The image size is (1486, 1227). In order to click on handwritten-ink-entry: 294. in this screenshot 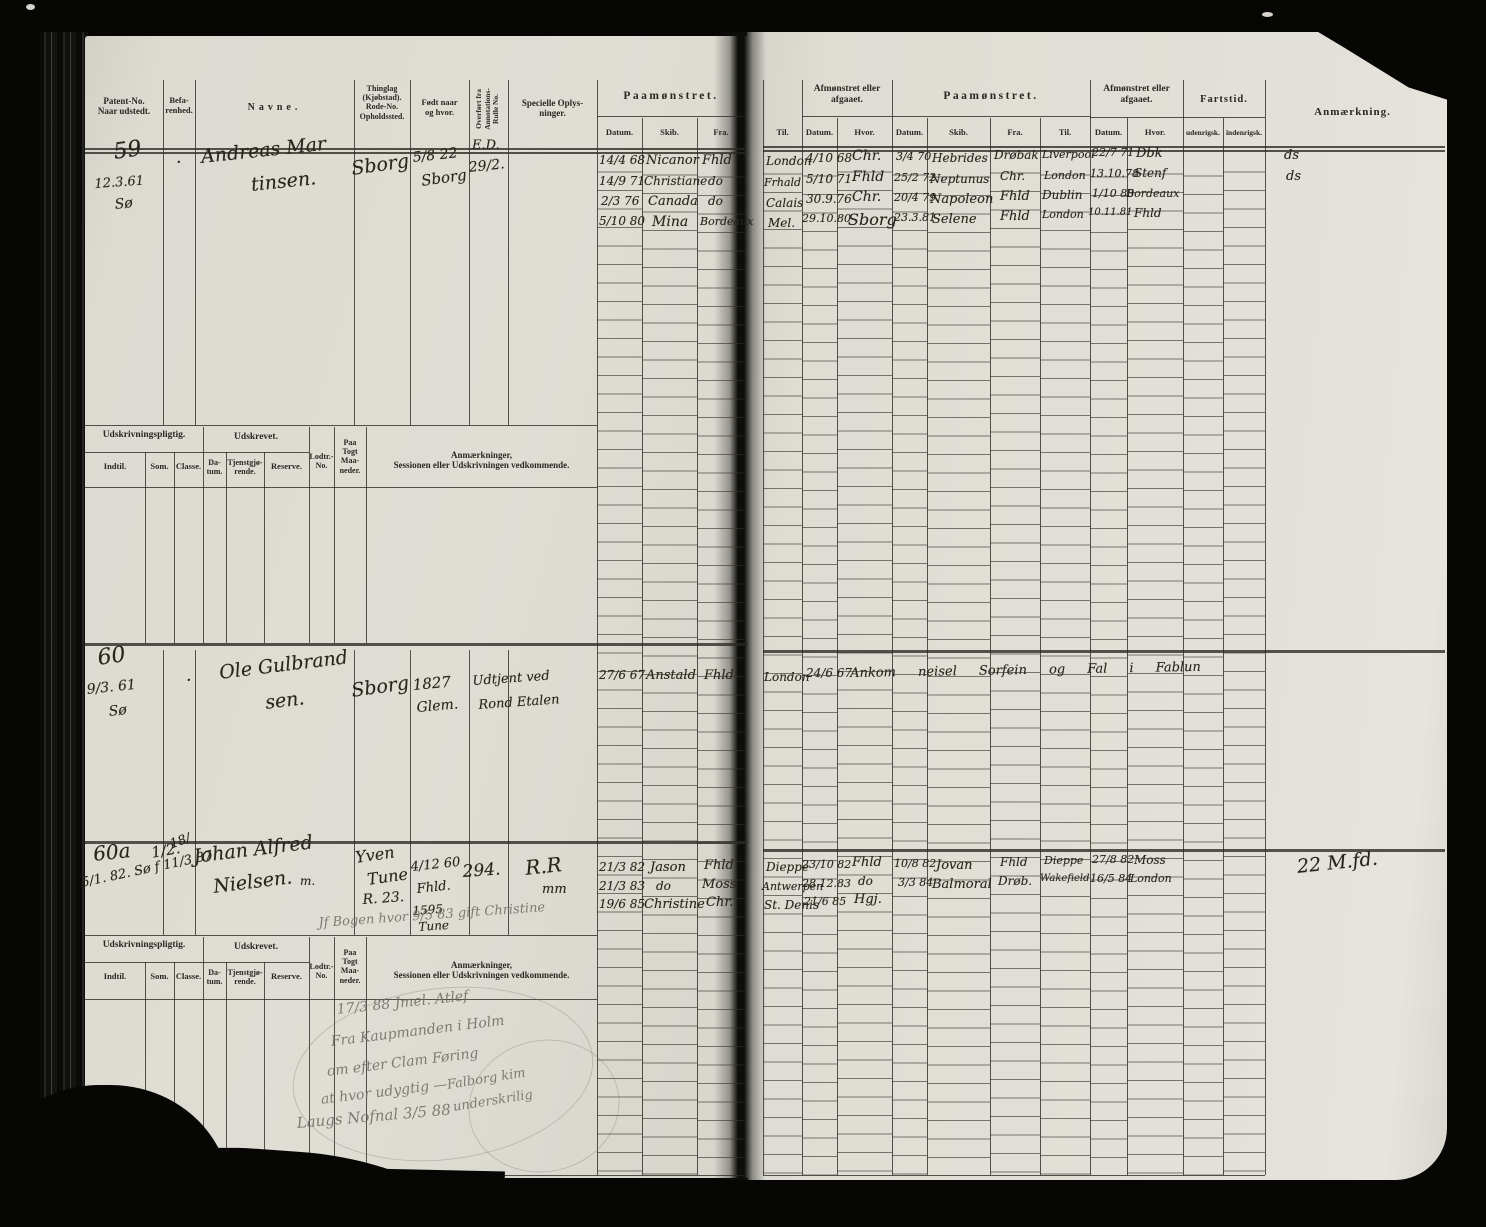, I will do `click(482, 870)`.